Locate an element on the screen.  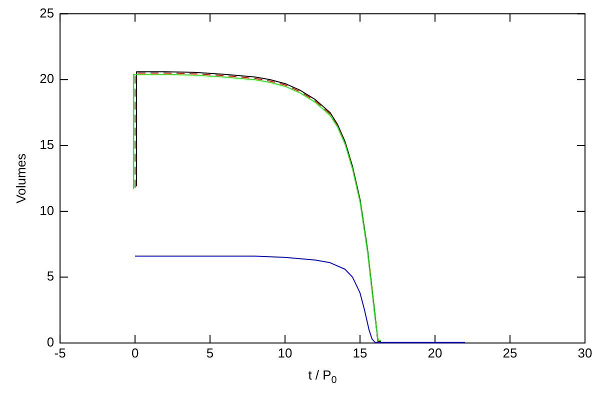
y-tick-label: 0 is located at coordinates (50, 342).